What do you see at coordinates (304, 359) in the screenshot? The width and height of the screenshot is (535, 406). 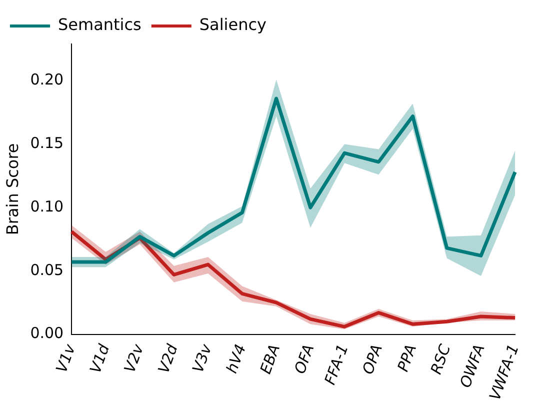 I see `x-tick-label: OFA` at bounding box center [304, 359].